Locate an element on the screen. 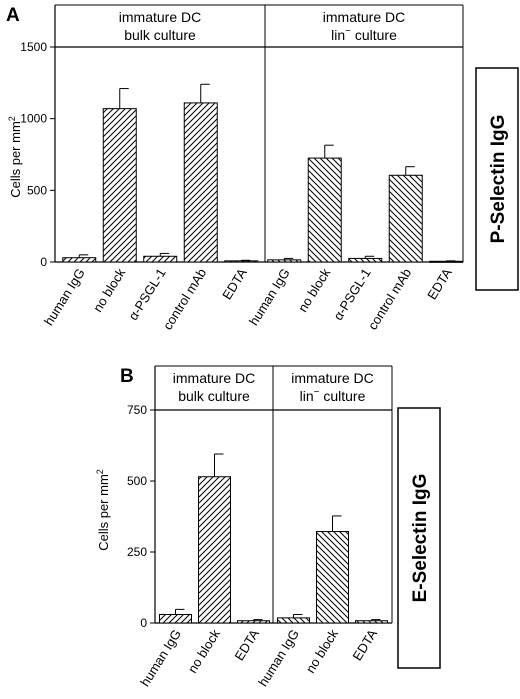 This screenshot has width=520, height=699. panel-letter: B is located at coordinates (127, 376).